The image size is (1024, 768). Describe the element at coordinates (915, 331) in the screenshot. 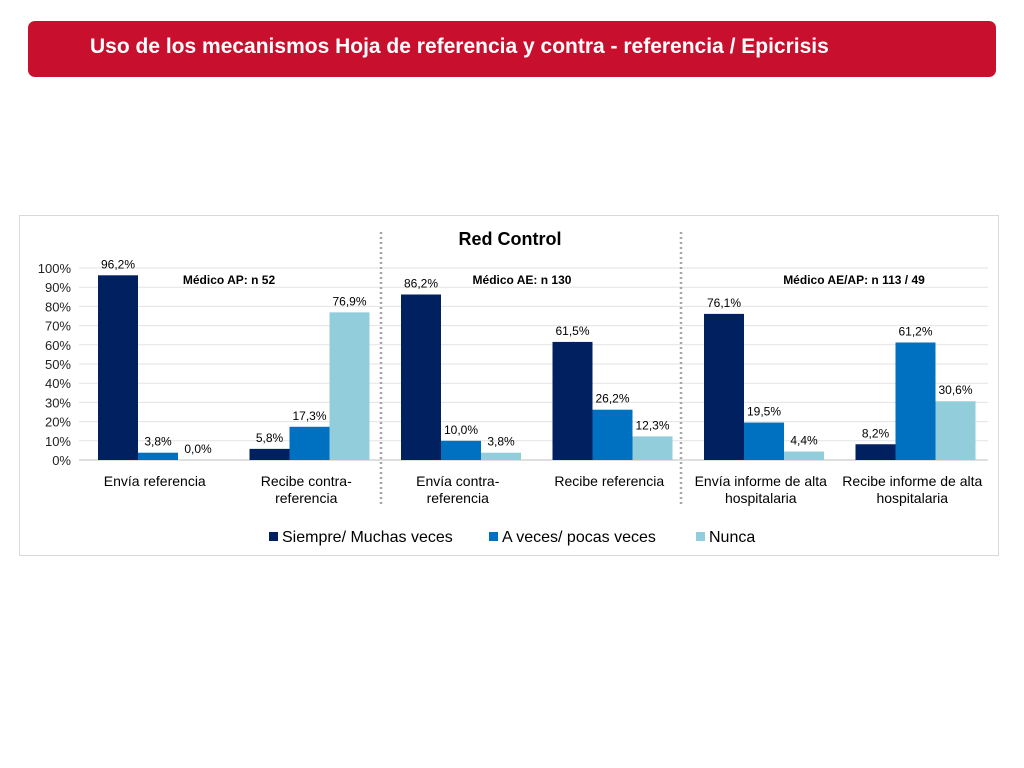

I see `data-label: 61,2%` at that location.